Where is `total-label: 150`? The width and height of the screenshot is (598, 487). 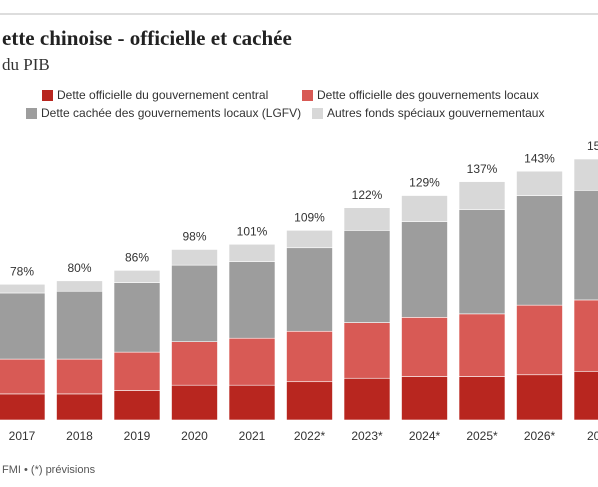
total-label: 150 is located at coordinates (592, 146).